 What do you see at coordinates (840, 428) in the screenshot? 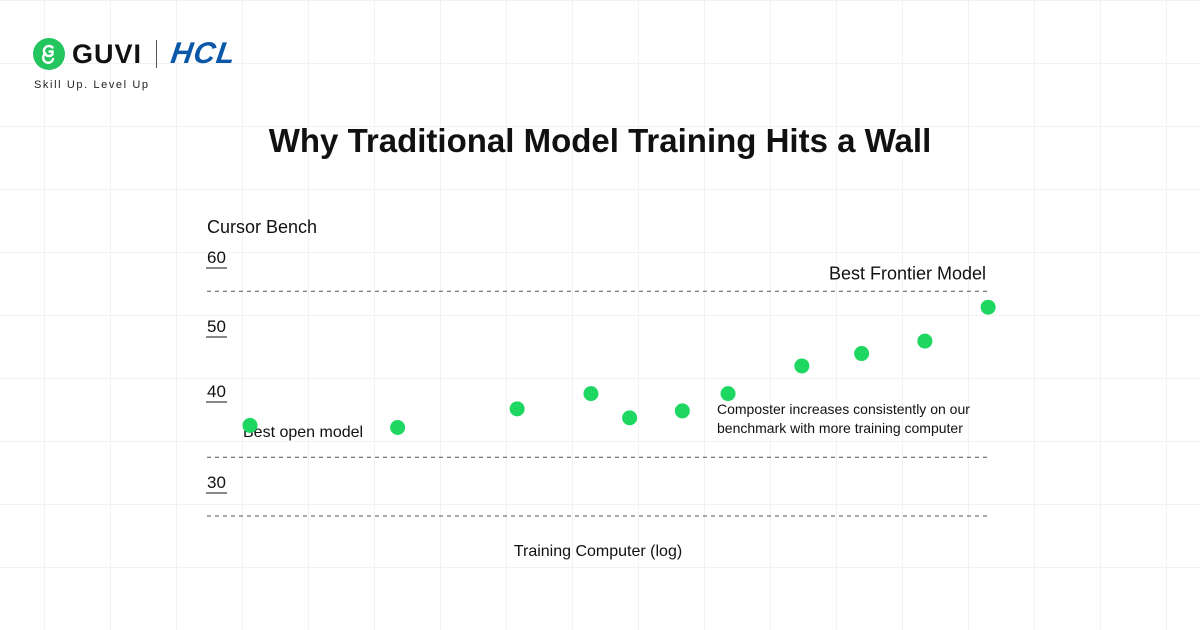
I see `annotation-composter-line-2: benchmark with more training computer` at bounding box center [840, 428].